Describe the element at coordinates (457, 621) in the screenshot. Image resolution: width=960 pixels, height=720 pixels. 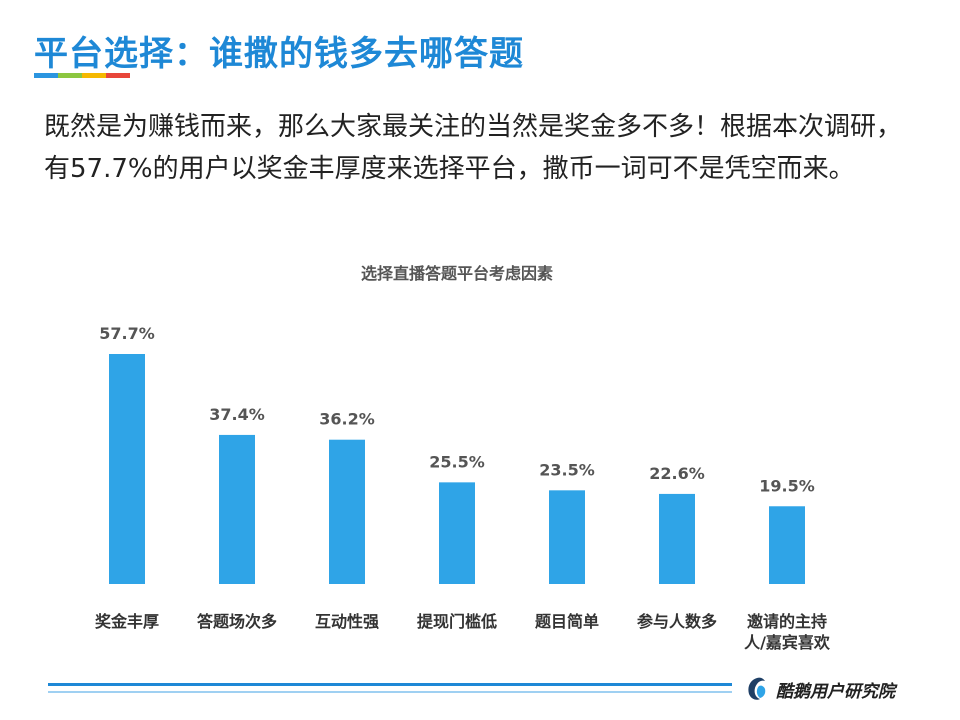
I see `category-label: 提现门槛低` at that location.